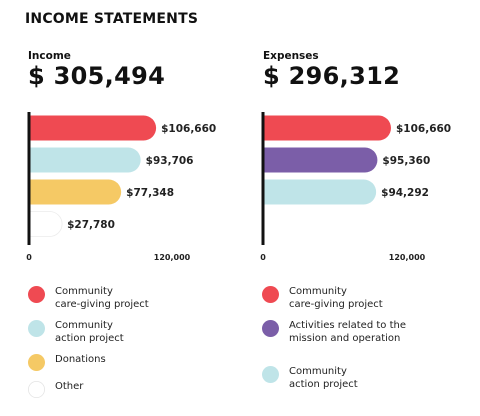 The width and height of the screenshot is (480, 416). I want to click on expenses-bar-value-label-1: $95,360, so click(406, 161).